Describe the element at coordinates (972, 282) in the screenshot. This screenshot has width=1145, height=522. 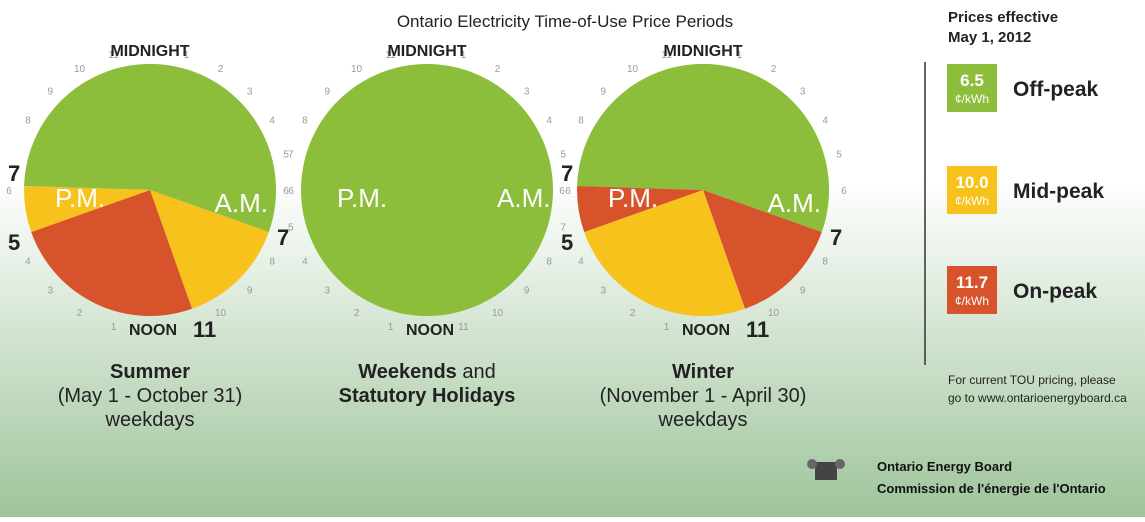
I see `legend-price: 11.7` at that location.